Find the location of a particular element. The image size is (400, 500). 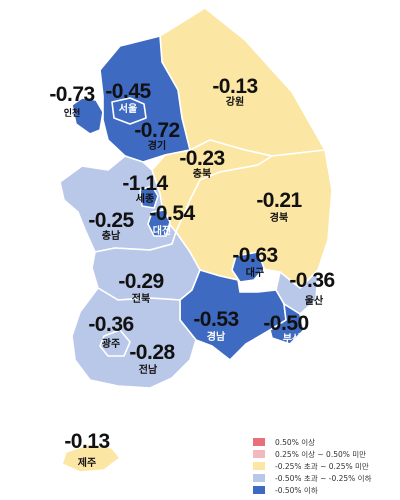

label-ulsan: -0.36 울산 is located at coordinates (312, 288).